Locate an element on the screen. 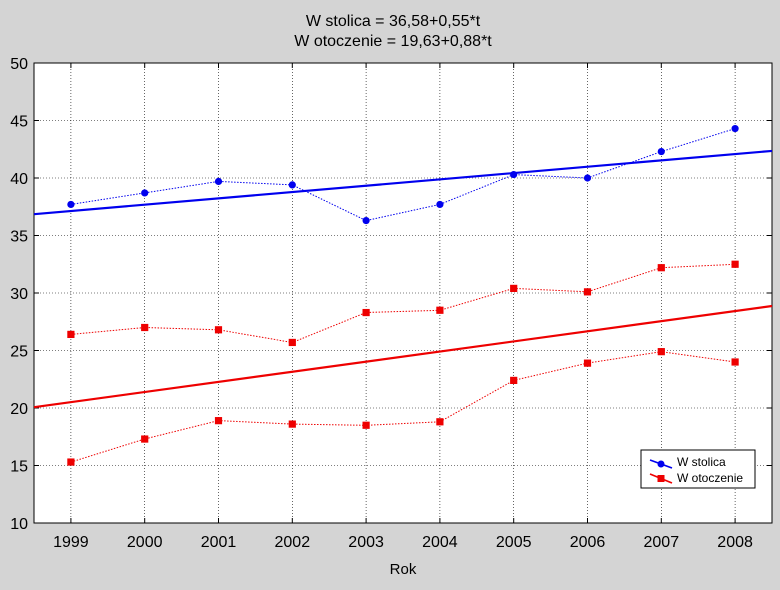  y-tick-label: 10 is located at coordinates (19, 524).